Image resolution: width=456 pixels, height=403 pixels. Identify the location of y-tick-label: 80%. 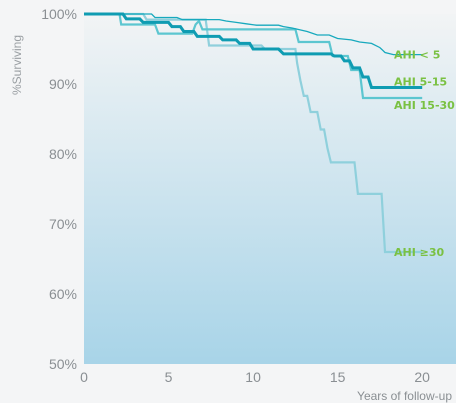
(63, 154).